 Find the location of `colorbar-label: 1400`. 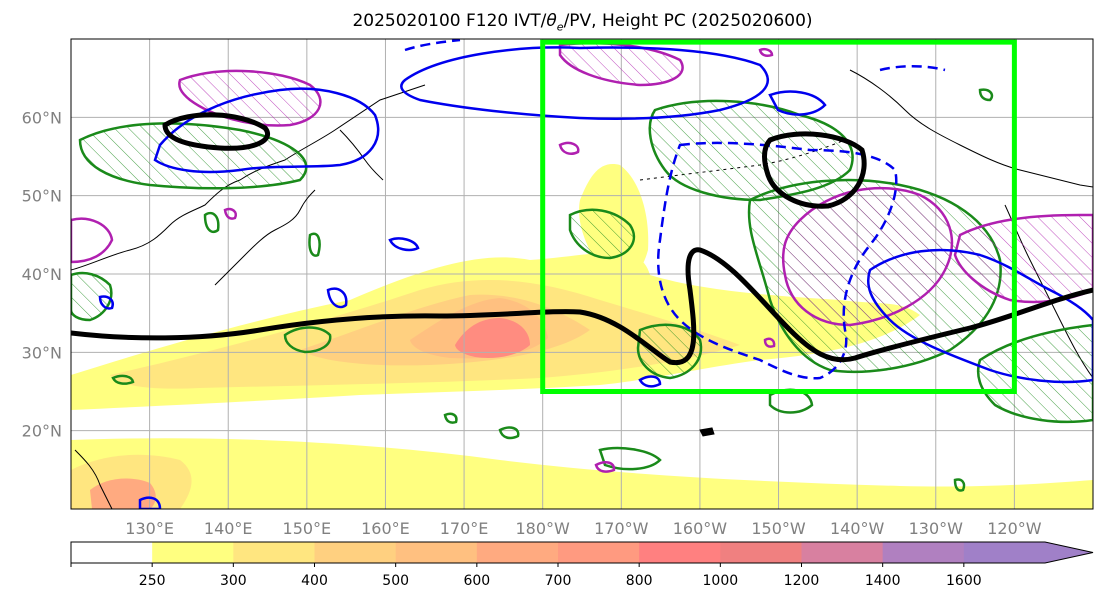

colorbar-label: 1400 is located at coordinates (883, 581).